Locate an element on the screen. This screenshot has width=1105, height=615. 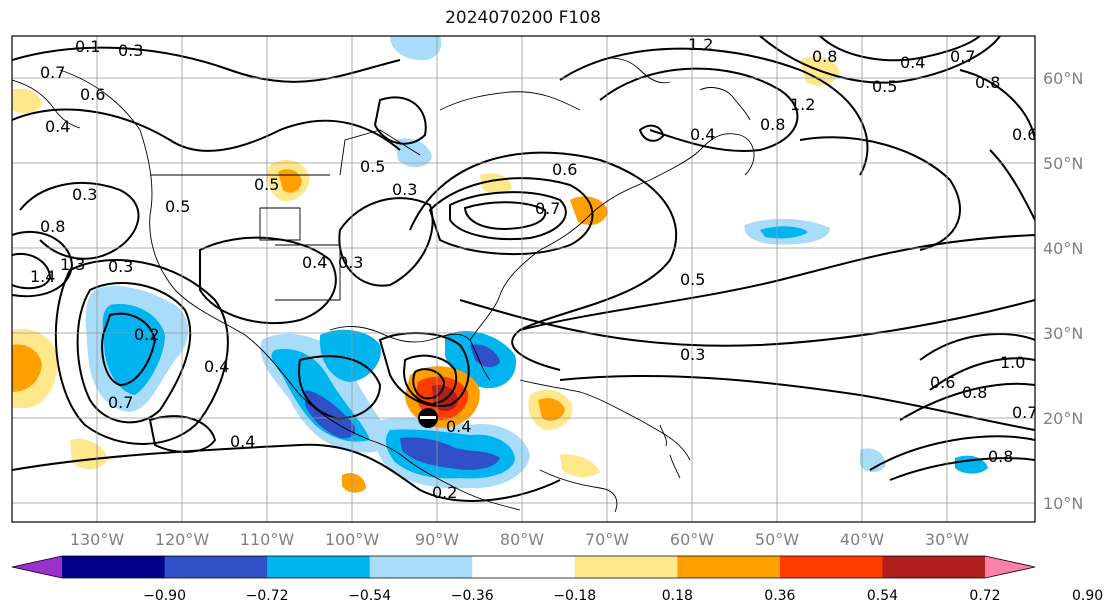
colorbar-segments is located at coordinates (523, 567).